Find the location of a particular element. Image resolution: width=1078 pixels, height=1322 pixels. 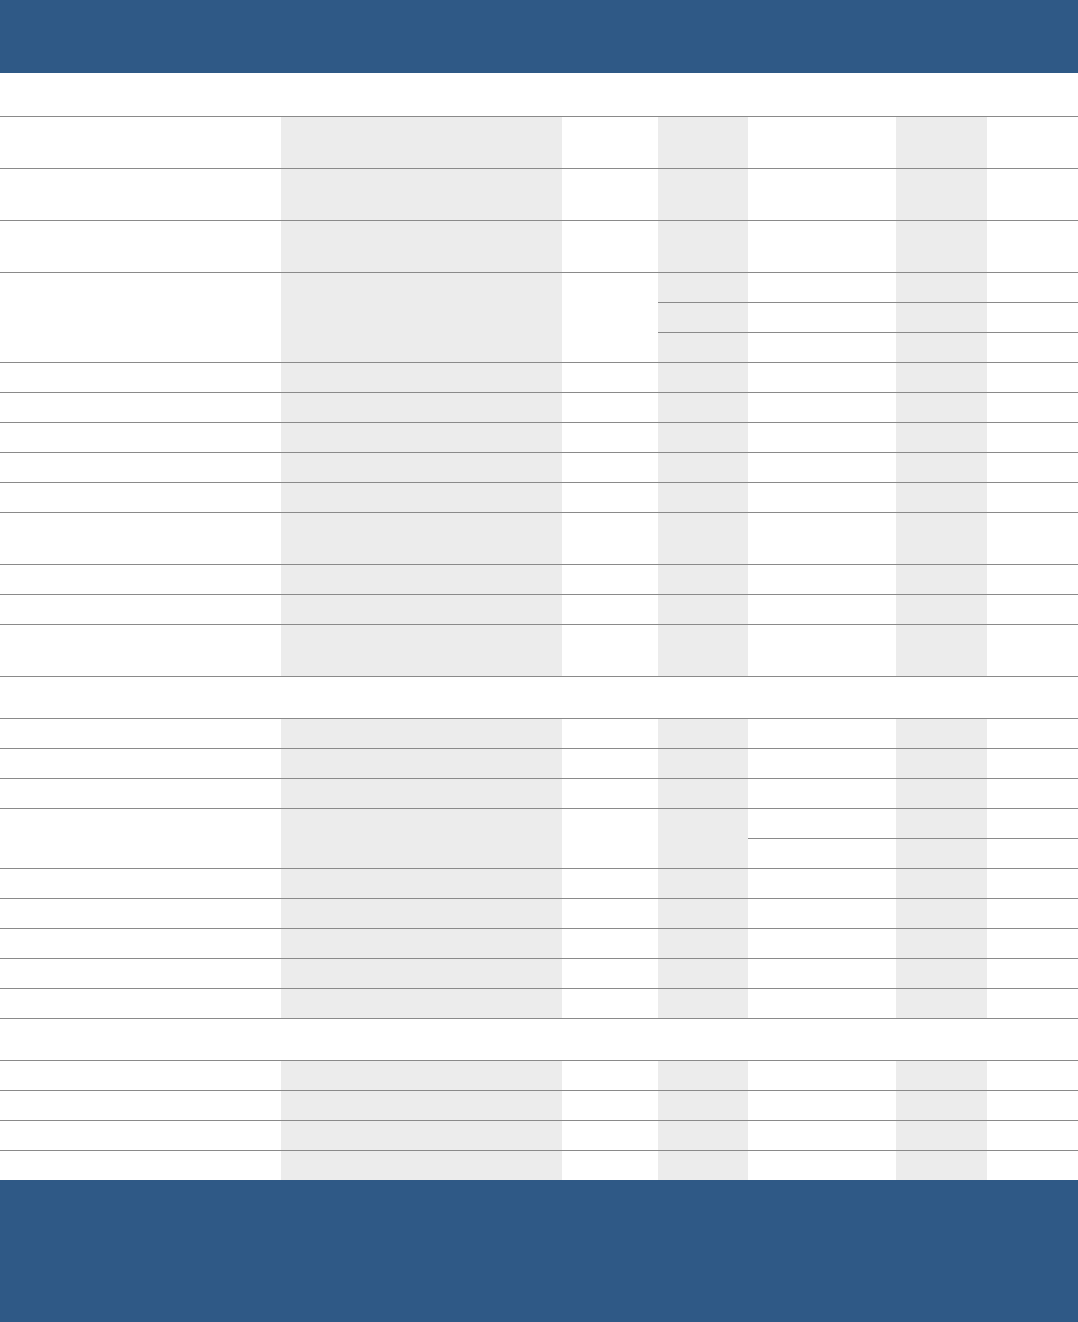

header-band is located at coordinates (539, 36).